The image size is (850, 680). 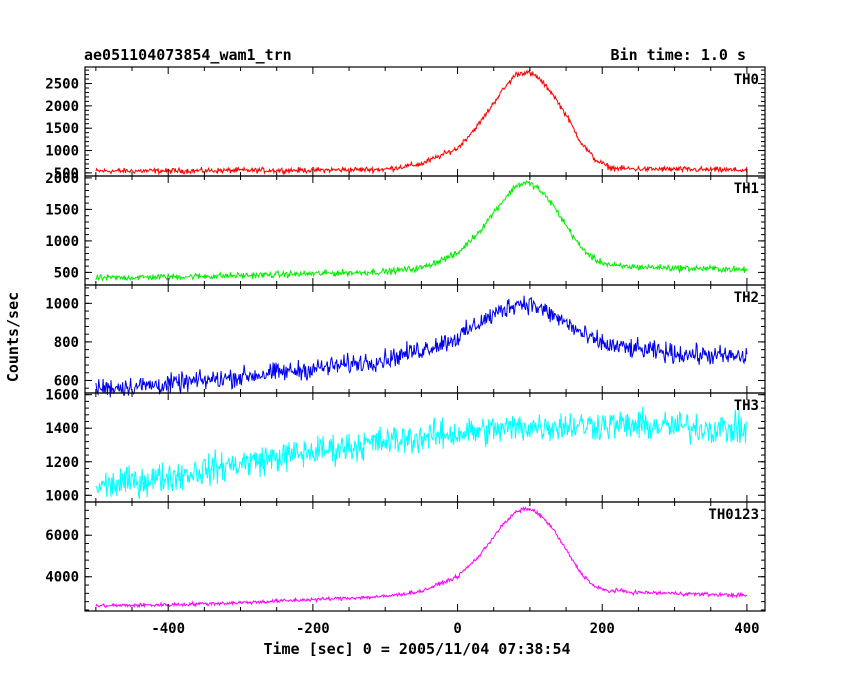 I want to click on x-axis: -400 -200 0 200 400, so click(x=455, y=629).